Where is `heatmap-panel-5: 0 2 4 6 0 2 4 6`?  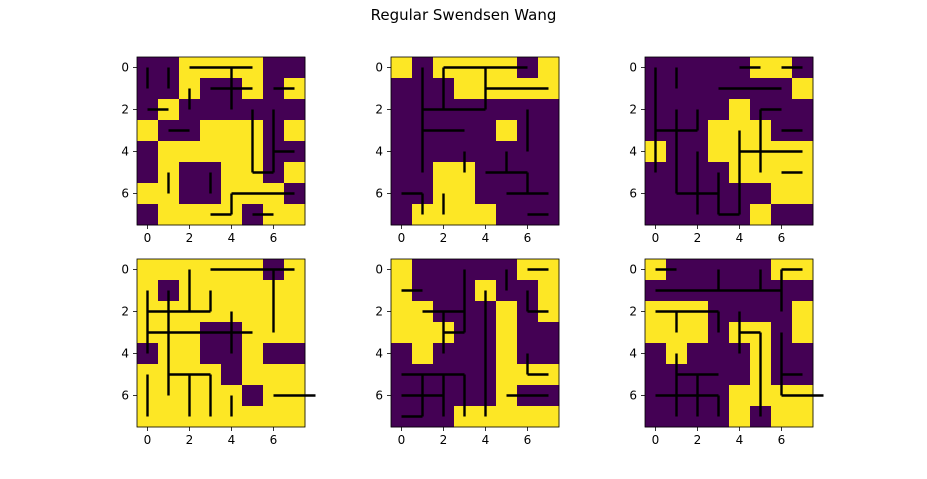
heatmap-panel-5: 0 2 4 6 0 2 4 6 is located at coordinates (726, 352).